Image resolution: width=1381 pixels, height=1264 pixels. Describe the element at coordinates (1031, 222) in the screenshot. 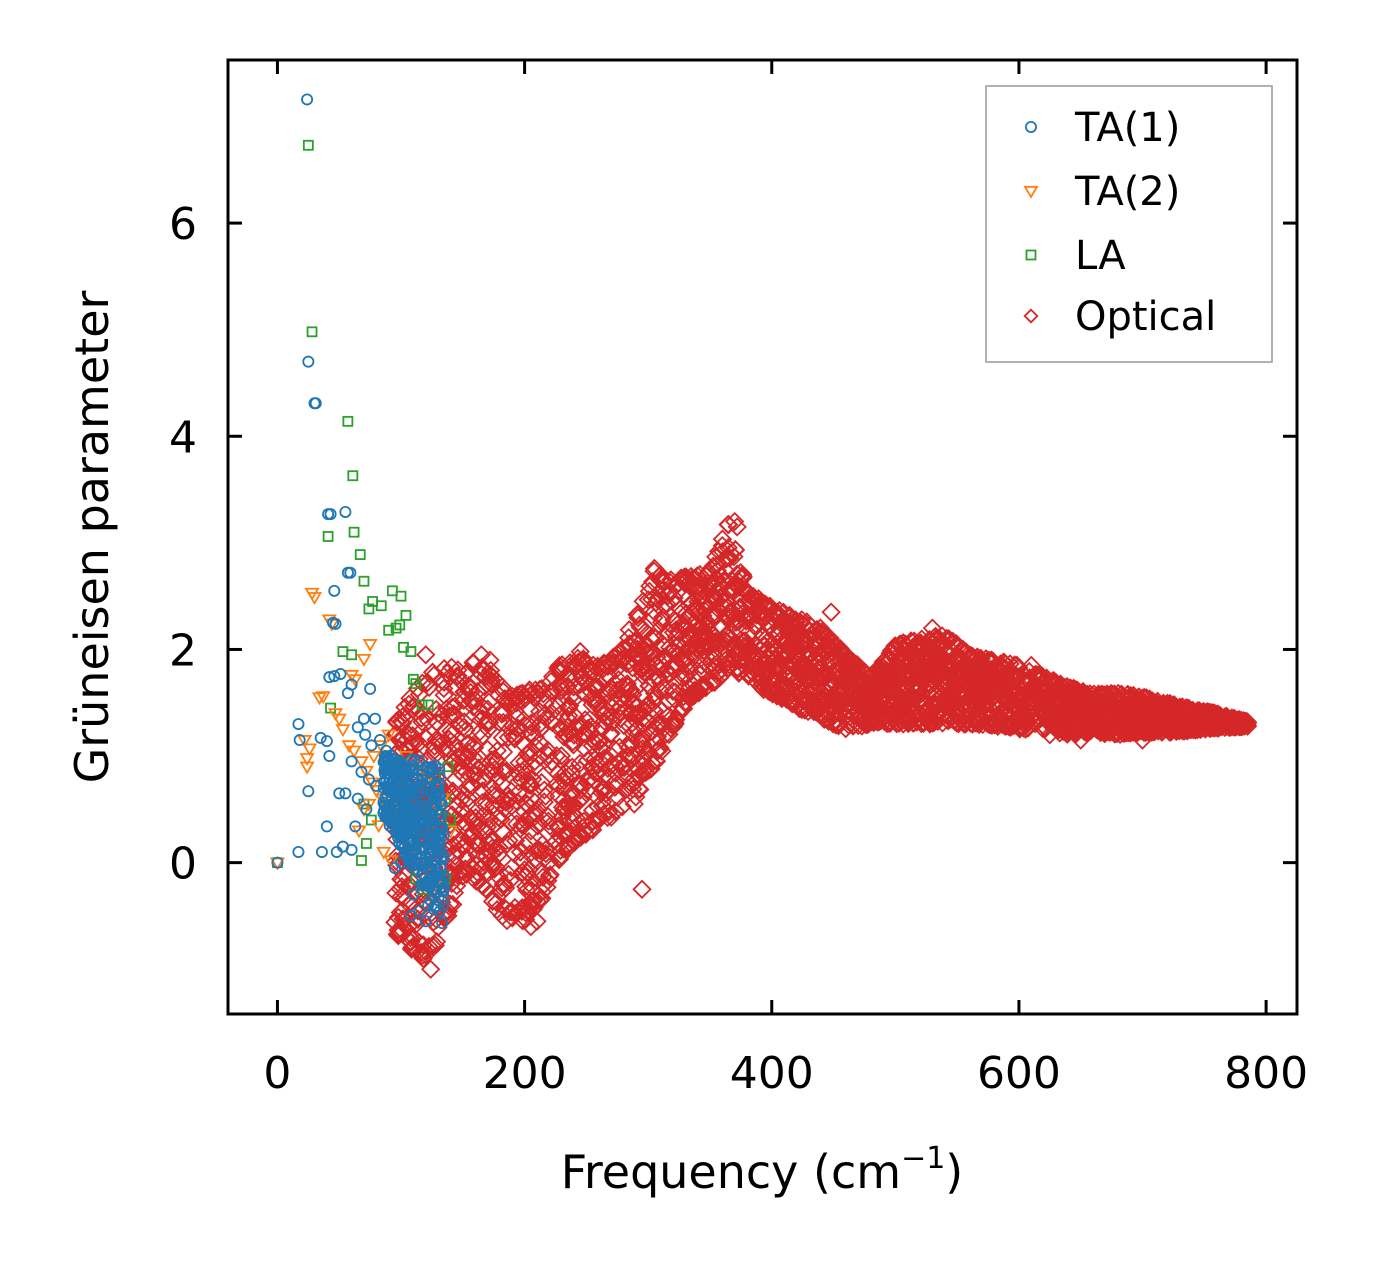

I see `legend-markers` at that location.